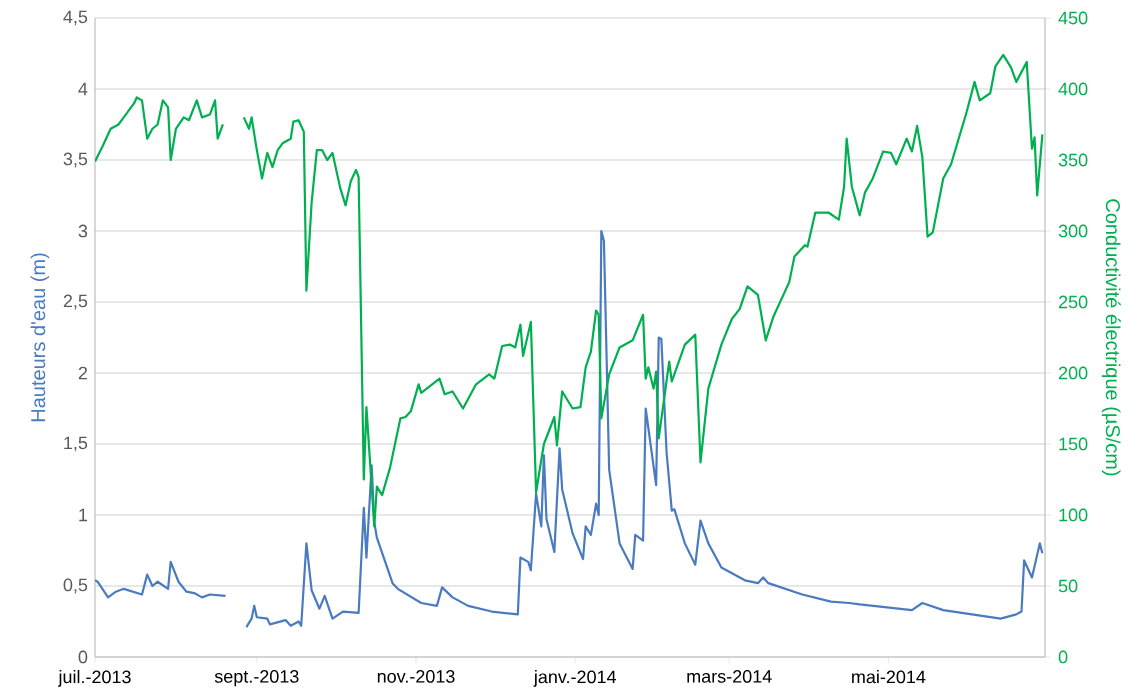 The image size is (1146, 699). I want to click on y2-tick-label: 250, so click(1073, 302).